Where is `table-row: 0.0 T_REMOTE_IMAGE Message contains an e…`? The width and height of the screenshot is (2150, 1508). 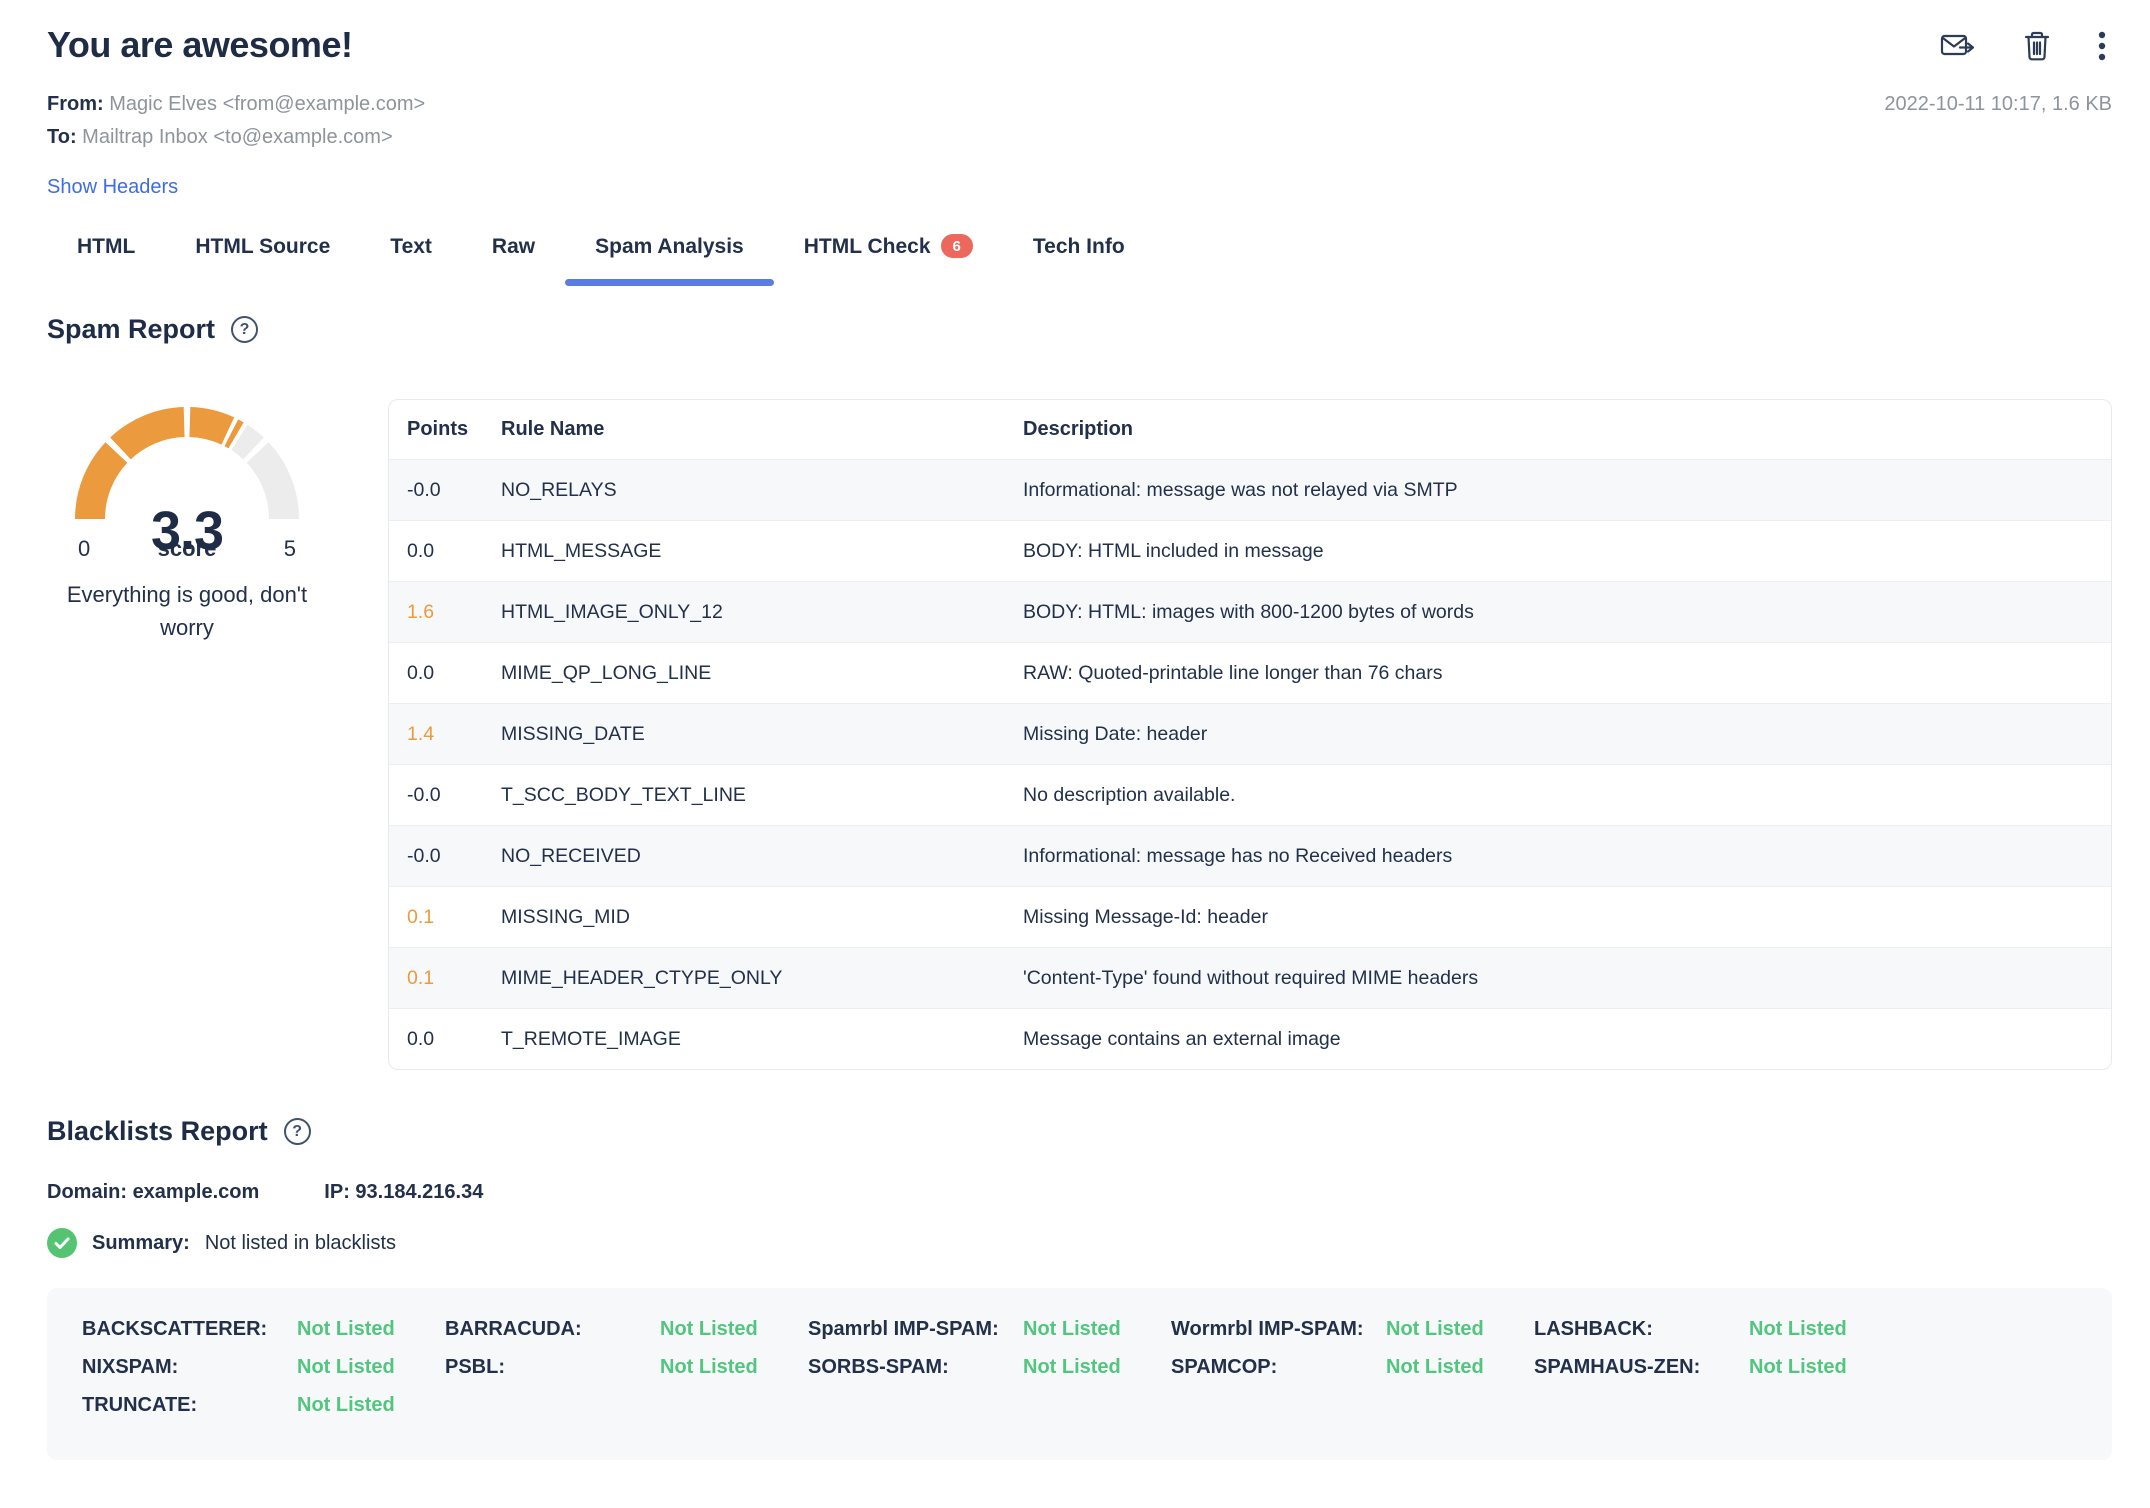
table-row: 0.0 T_REMOTE_IMAGE Message contains an e… is located at coordinates (1250, 1038).